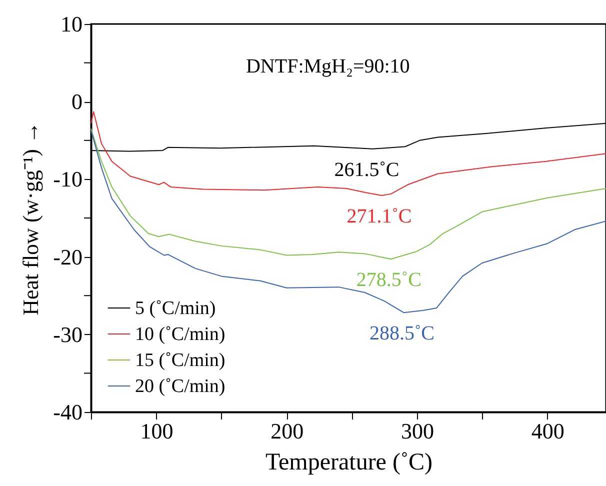  What do you see at coordinates (180, 386) in the screenshot?
I see `legend-label: 20 (˚C/min)` at bounding box center [180, 386].